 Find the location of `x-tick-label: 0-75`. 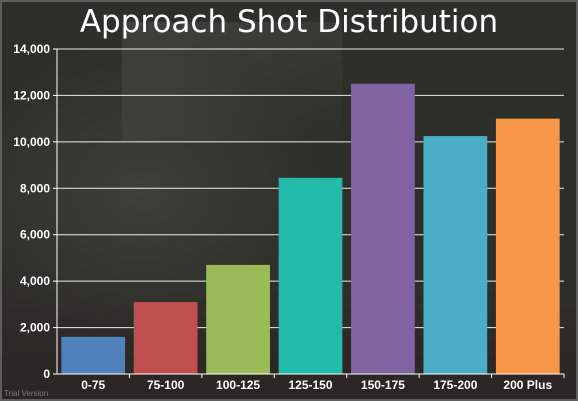

x-tick-label: 0-75 is located at coordinates (93, 385).